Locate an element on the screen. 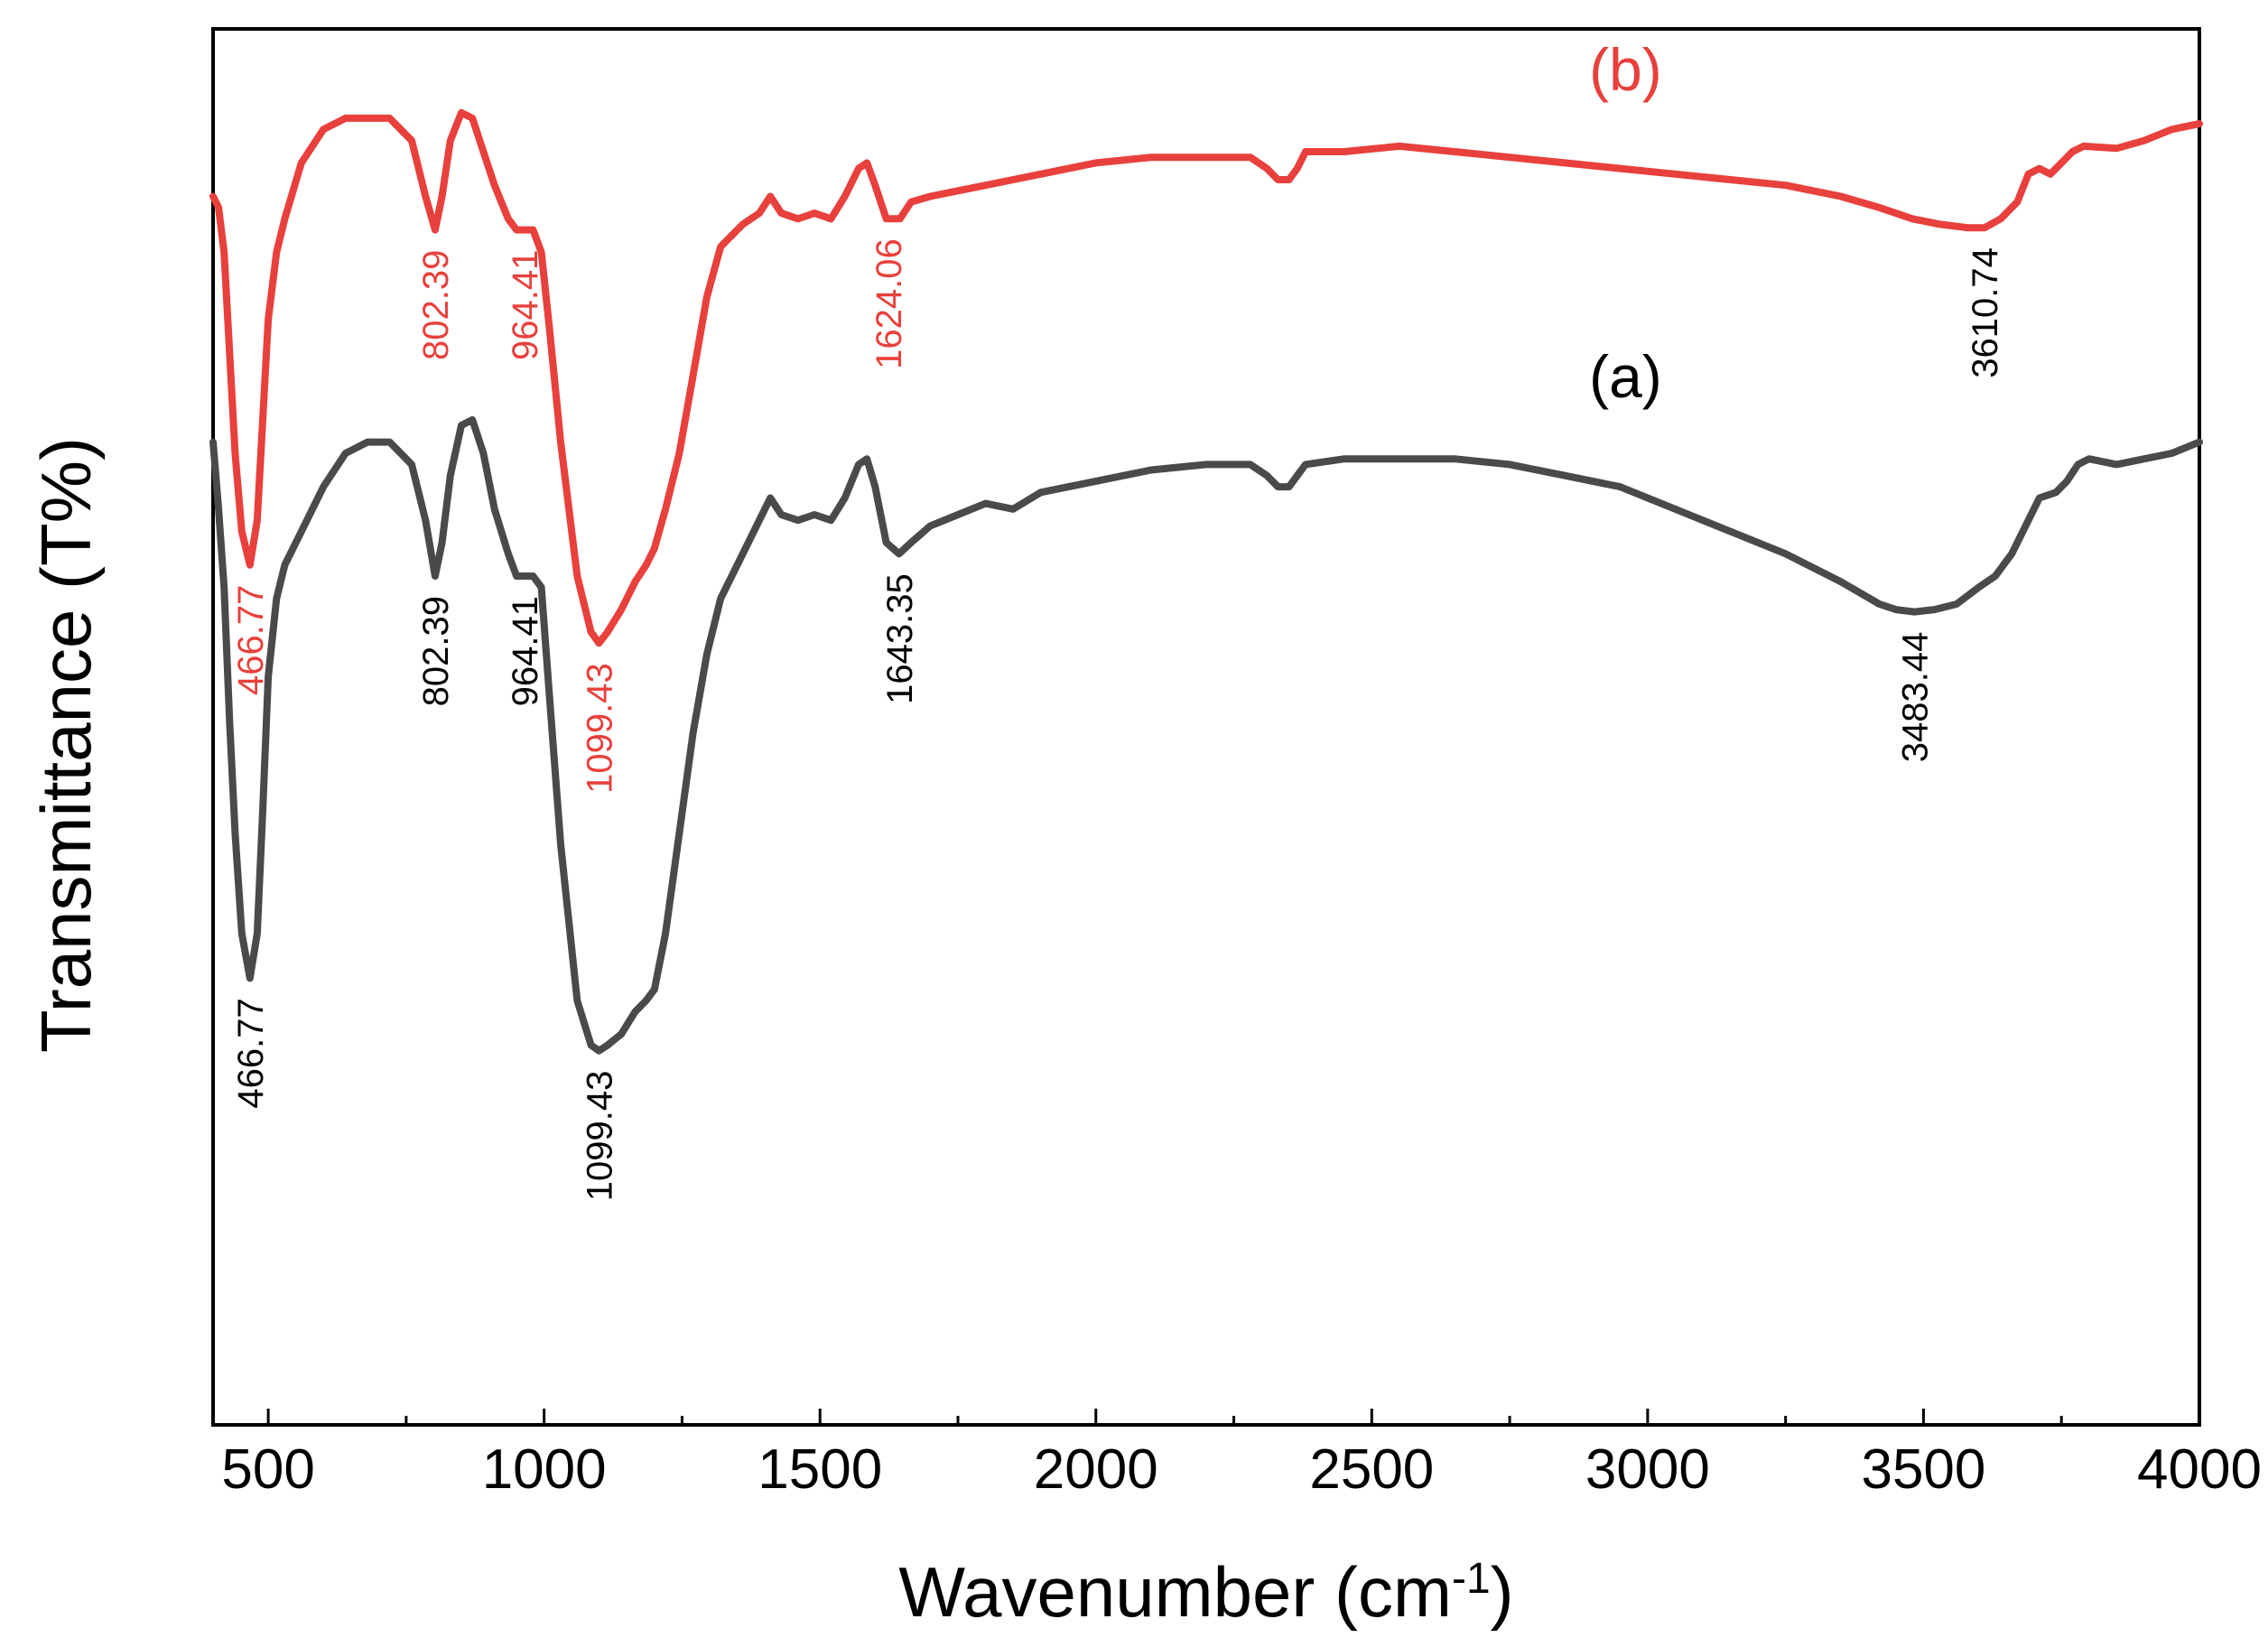  peak-label: 3483.44 is located at coordinates (1915, 697).